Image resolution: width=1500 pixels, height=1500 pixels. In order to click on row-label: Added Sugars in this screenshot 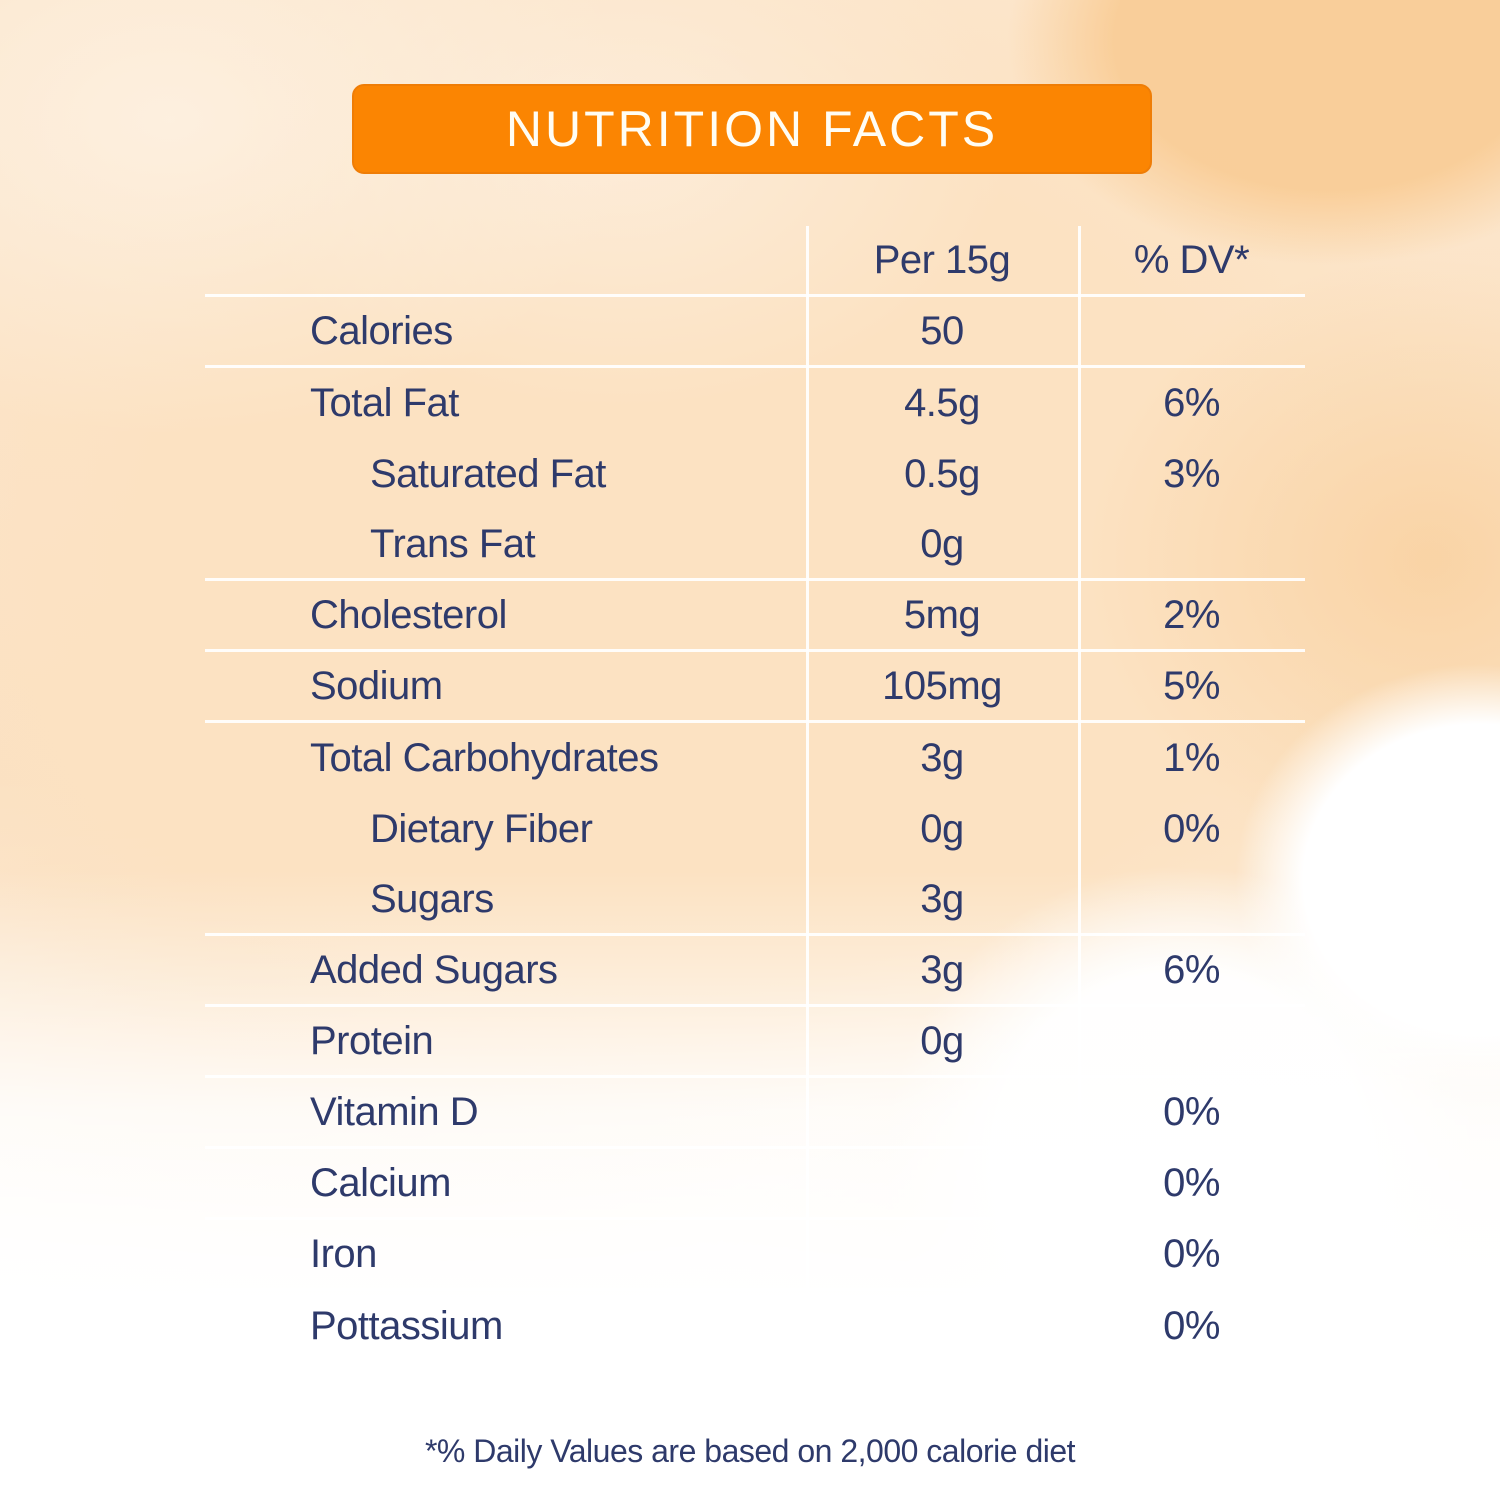, I will do `click(434, 969)`.